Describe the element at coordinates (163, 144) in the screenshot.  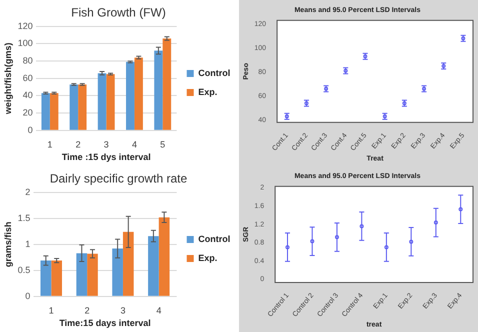
I see `x-tick-label: 5` at that location.